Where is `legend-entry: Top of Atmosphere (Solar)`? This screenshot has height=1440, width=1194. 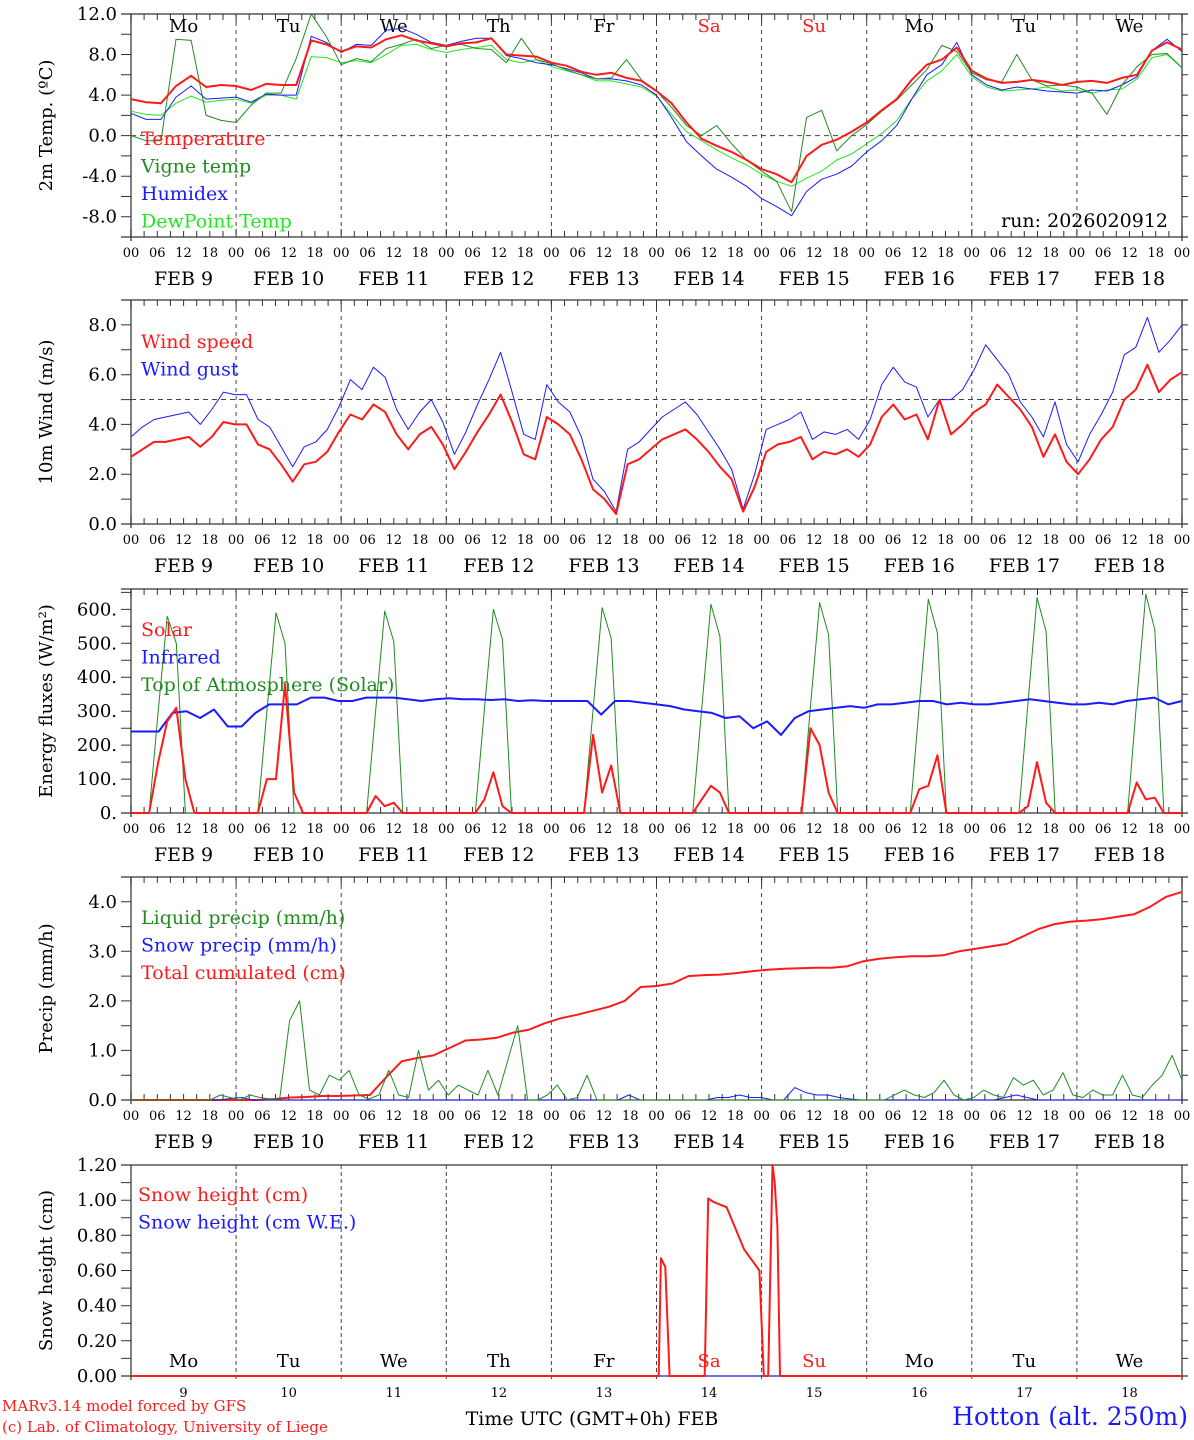
legend-entry: Top of Atmosphere (Solar) is located at coordinates (267, 685).